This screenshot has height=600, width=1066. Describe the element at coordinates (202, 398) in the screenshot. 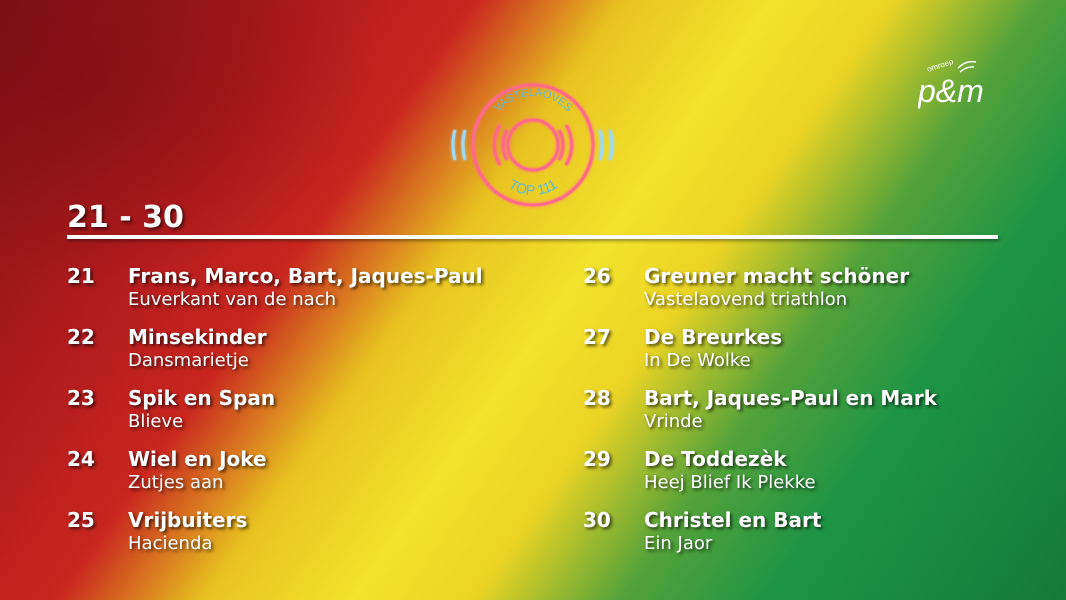

I see `artist-name: Spik en Span` at that location.